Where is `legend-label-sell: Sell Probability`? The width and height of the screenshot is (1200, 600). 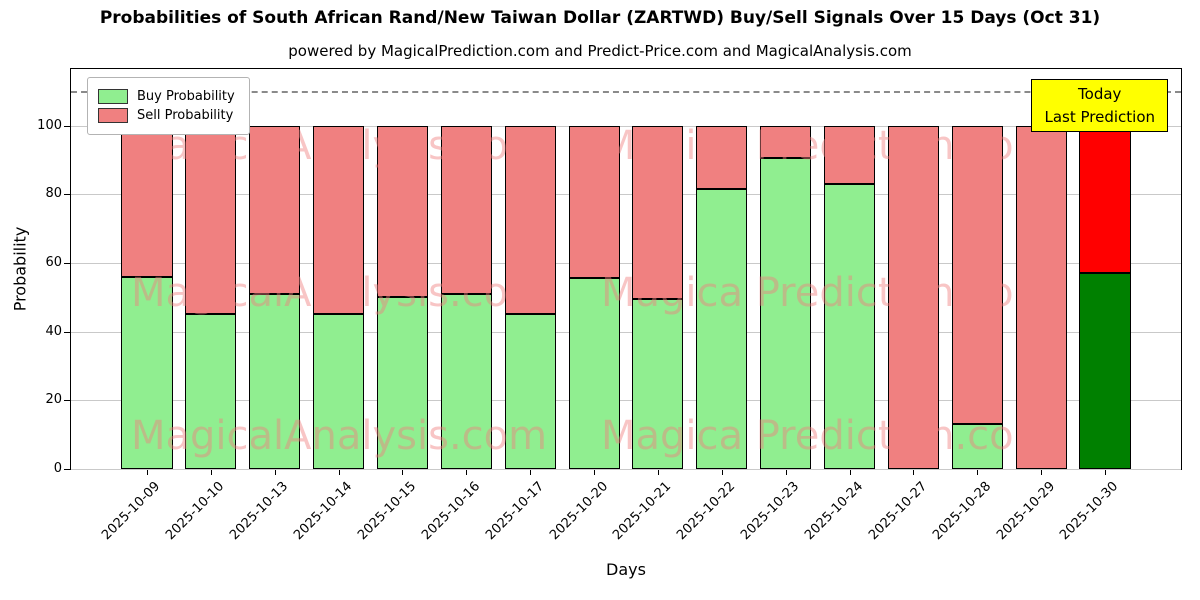 legend-label-sell: Sell Probability is located at coordinates (185, 115).